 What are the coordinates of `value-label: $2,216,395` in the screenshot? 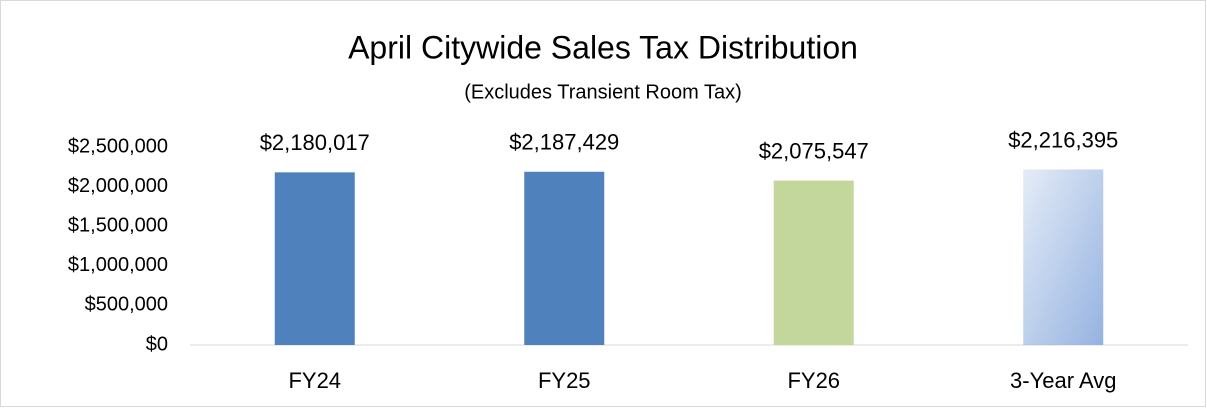 It's located at (1063, 139).